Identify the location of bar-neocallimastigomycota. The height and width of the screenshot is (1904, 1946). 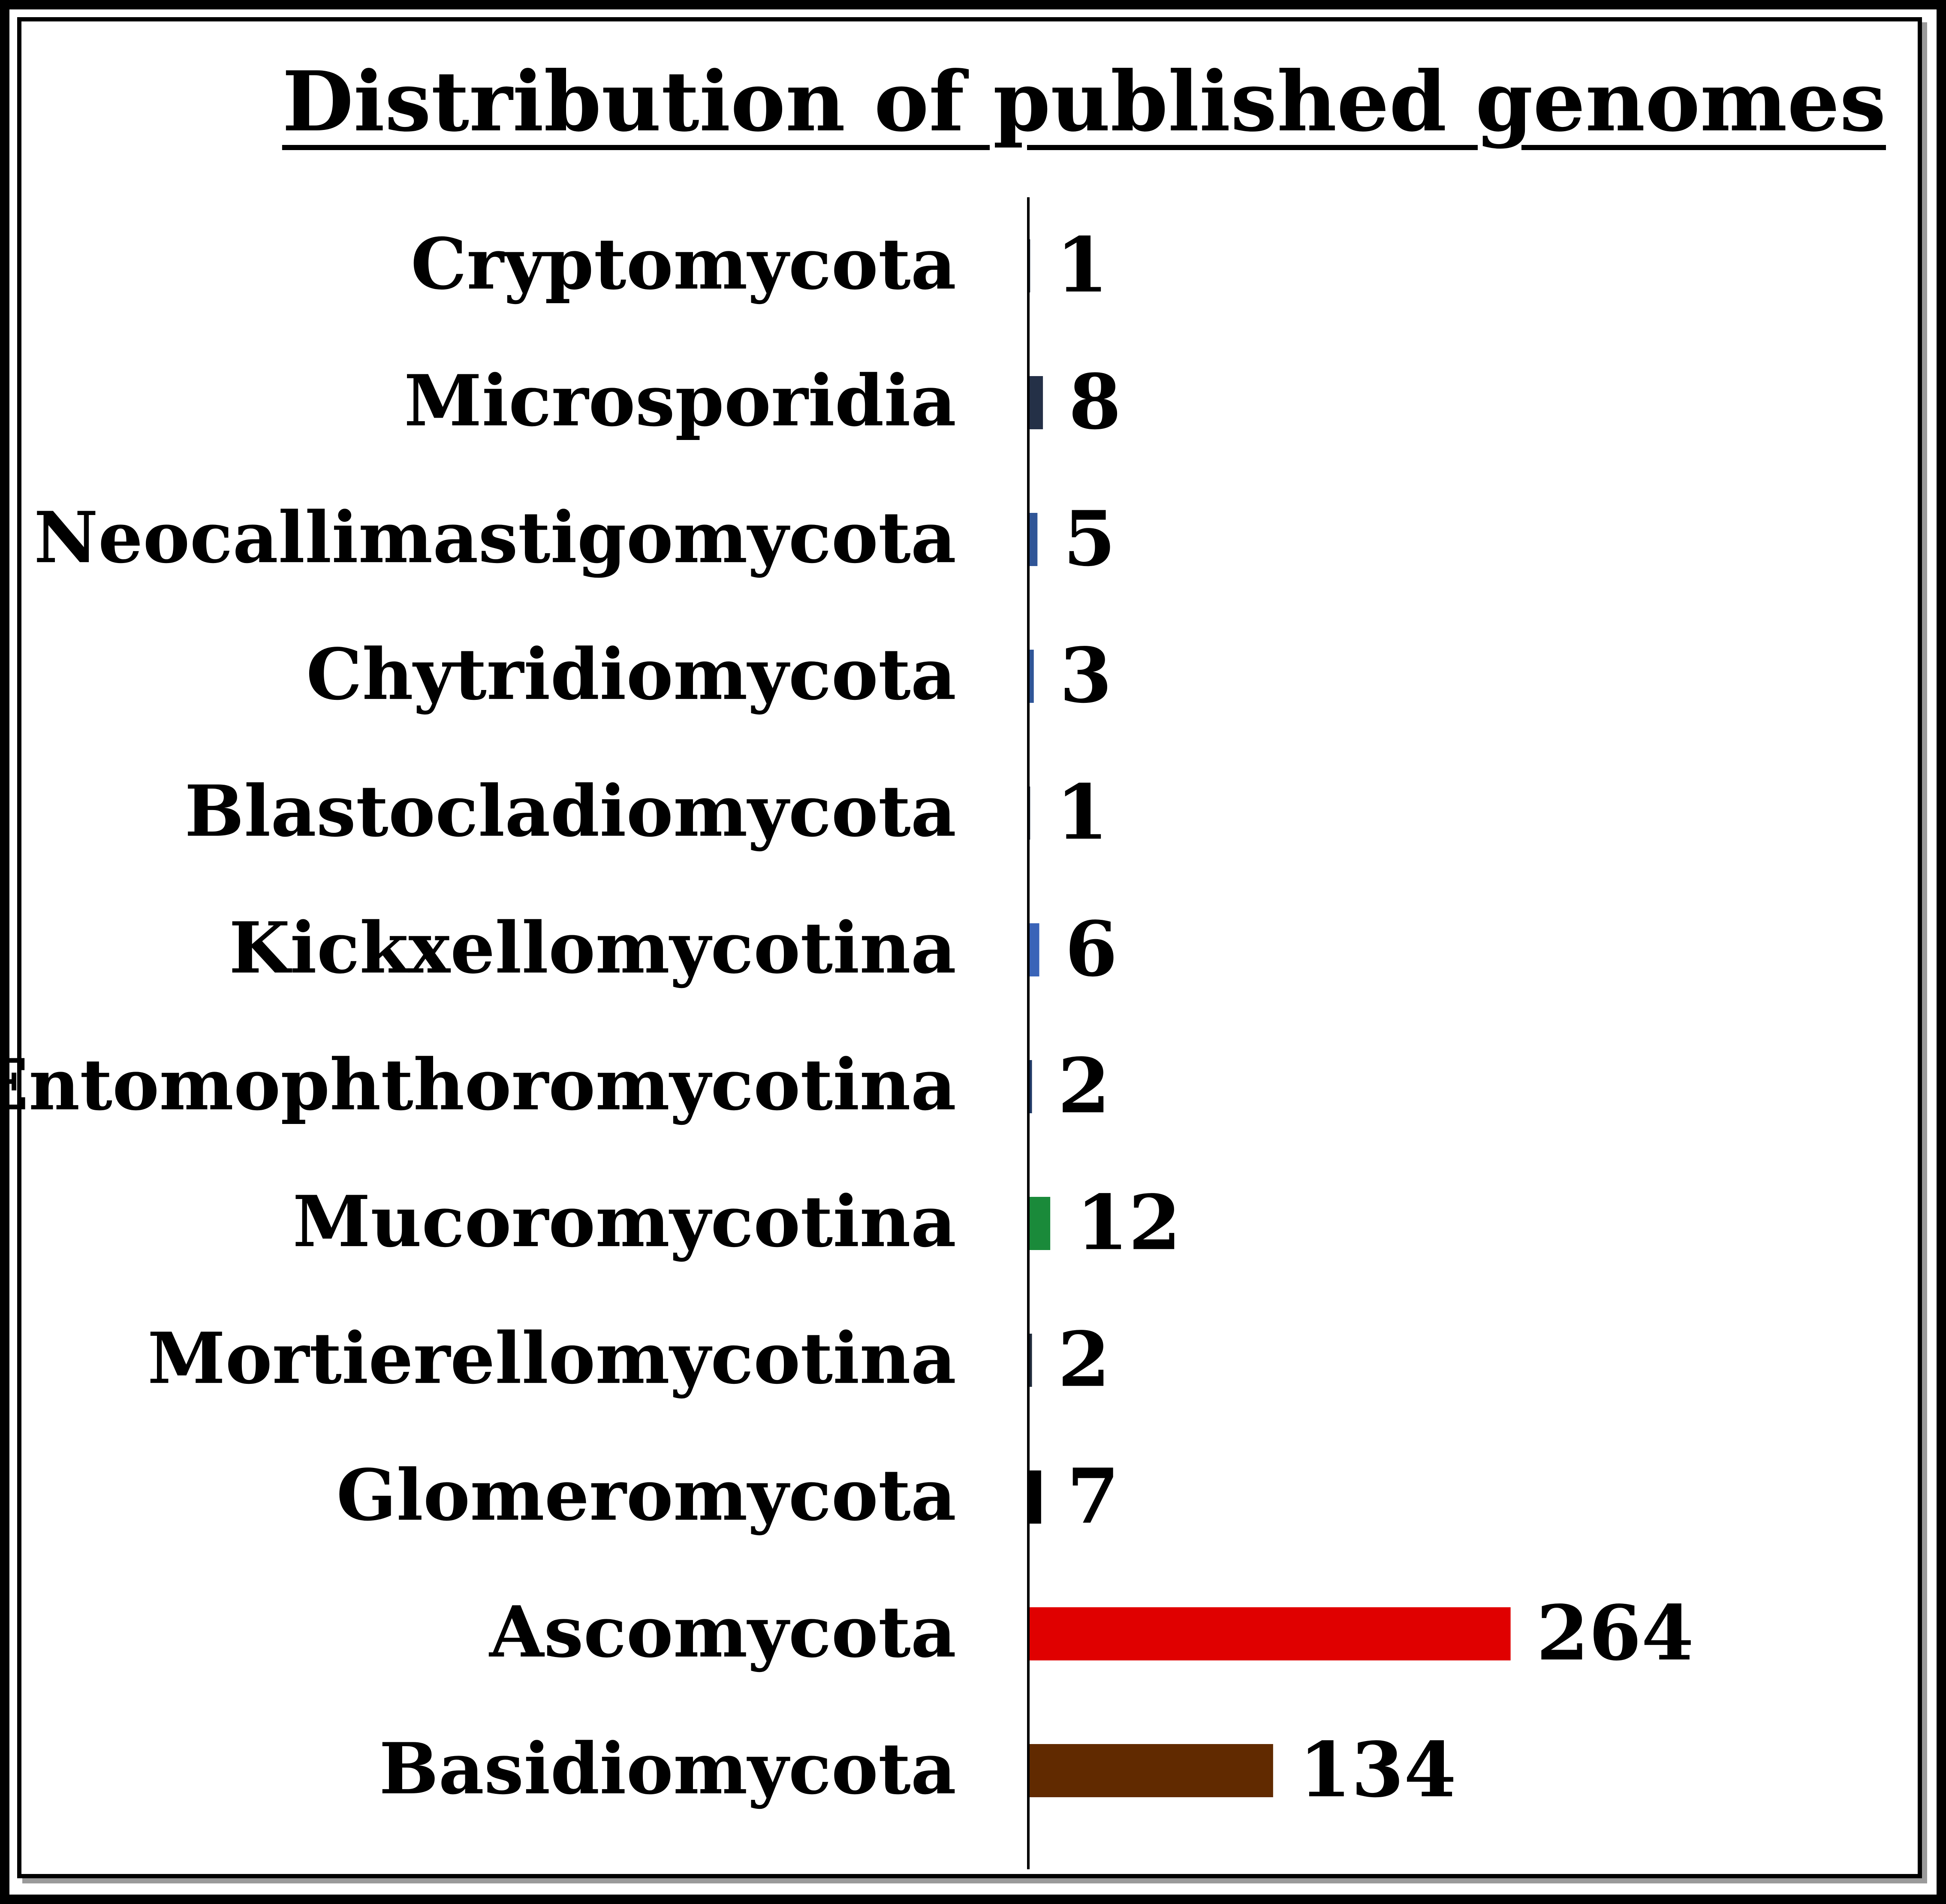
(1033, 539).